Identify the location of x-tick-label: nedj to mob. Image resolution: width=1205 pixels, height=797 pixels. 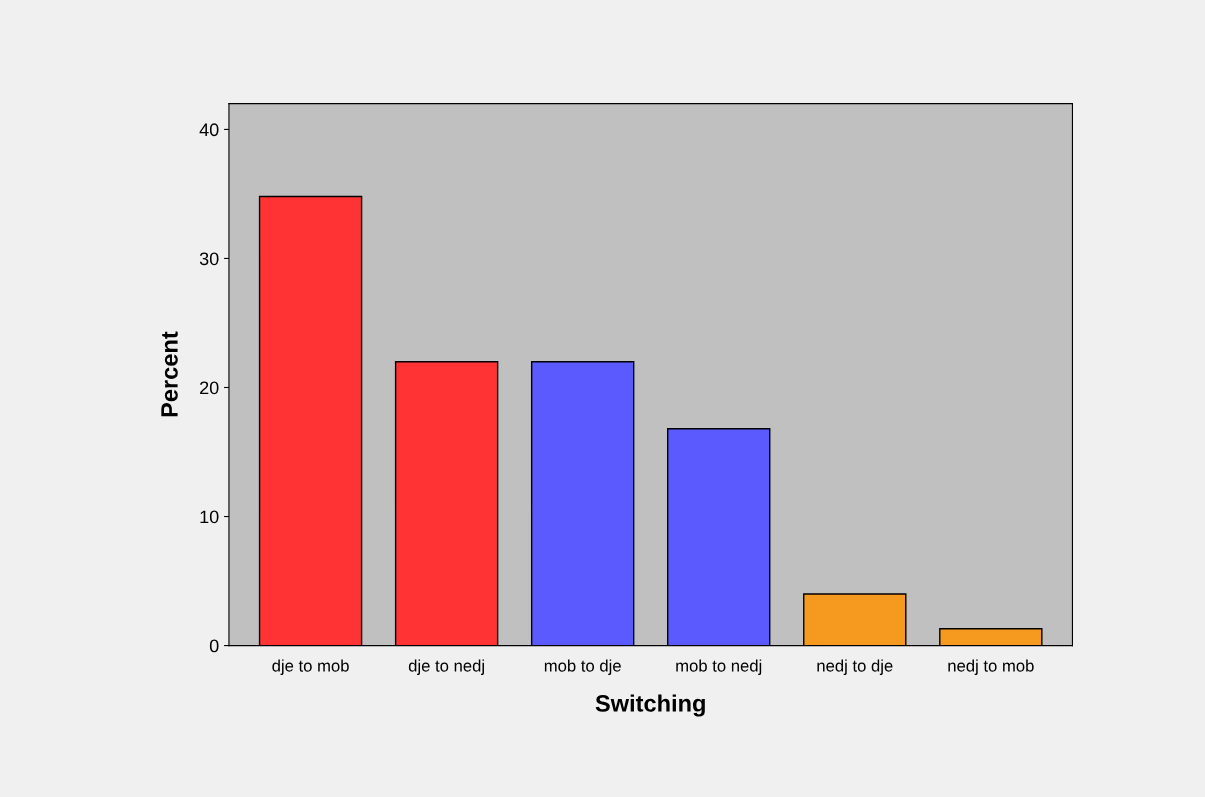
(991, 667).